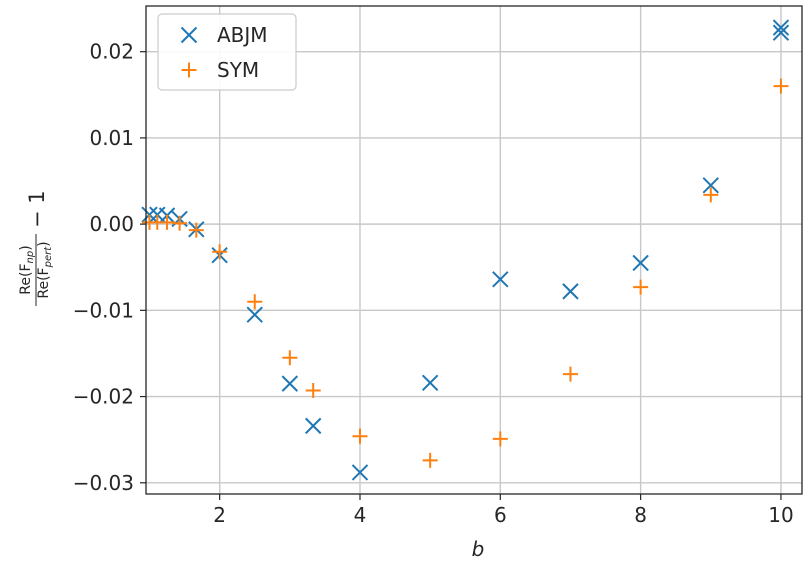  I want to click on x-tick-label: 10, so click(780, 515).